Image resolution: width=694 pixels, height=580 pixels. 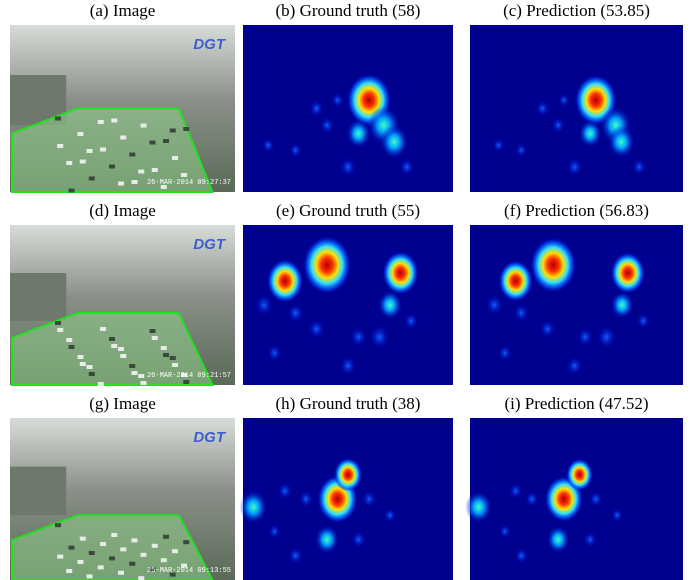 What do you see at coordinates (112, 547) in the screenshot?
I see `road-region` at bounding box center [112, 547].